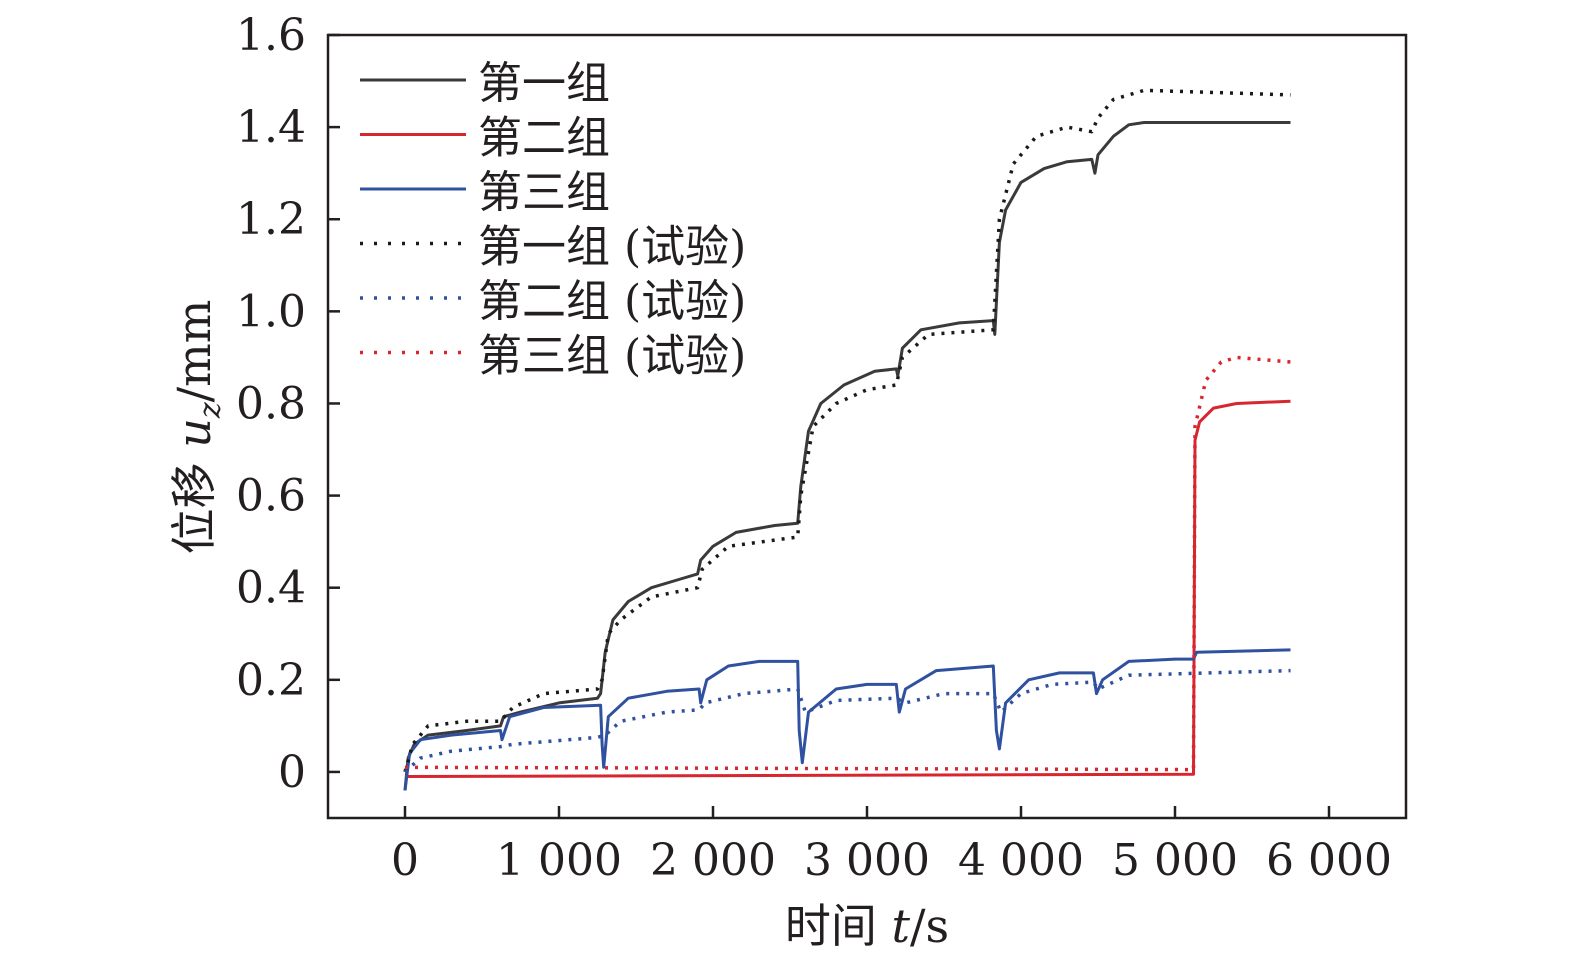 This screenshot has height=967, width=1575. What do you see at coordinates (612, 301) in the screenshot?
I see `legend-label: 第二组 (试验)` at bounding box center [612, 301].